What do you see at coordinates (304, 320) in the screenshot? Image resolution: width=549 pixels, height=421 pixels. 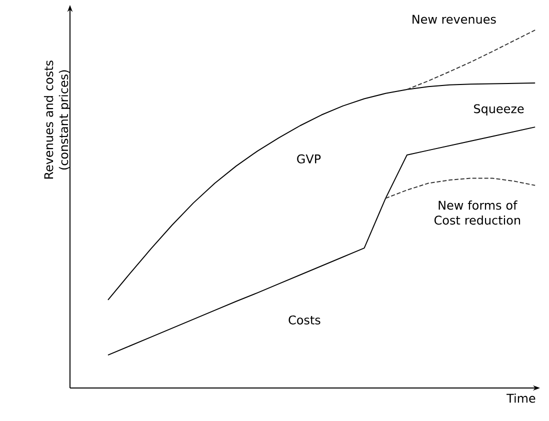 I see `text: Costs` at bounding box center [304, 320].